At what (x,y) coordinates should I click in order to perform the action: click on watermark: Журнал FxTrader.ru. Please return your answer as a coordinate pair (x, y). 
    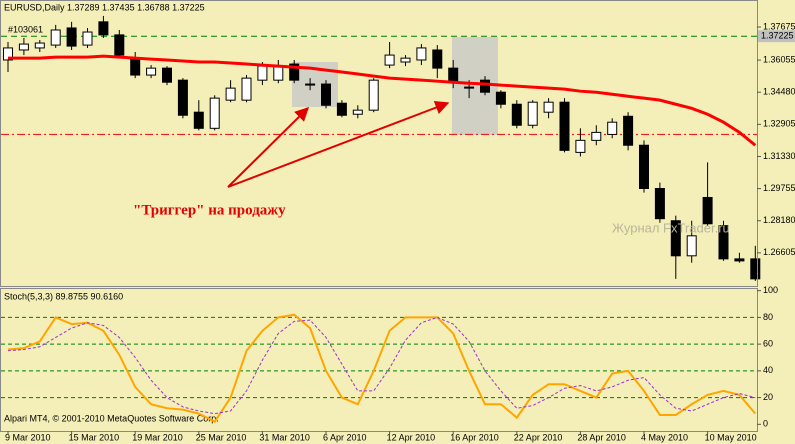
    Looking at the image, I should click on (671, 227).